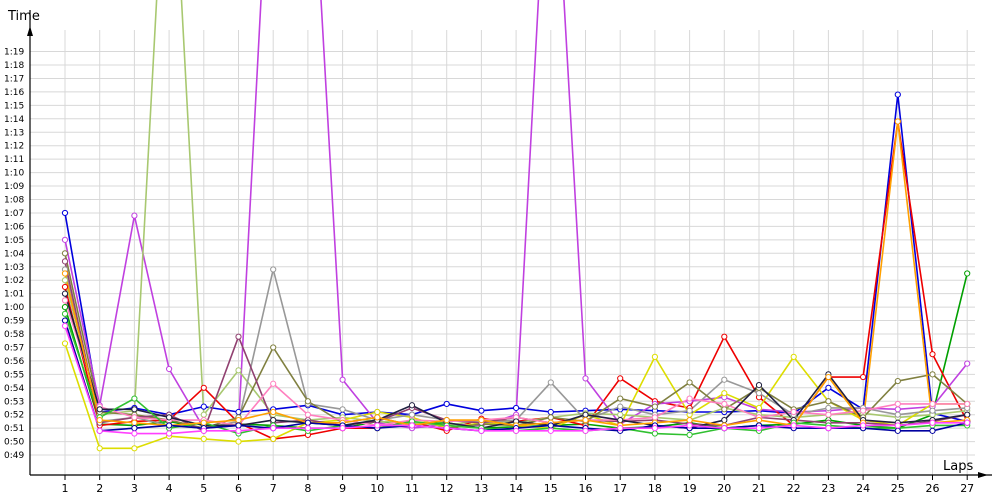 The image size is (1000, 500). What do you see at coordinates (14, 308) in the screenshot?
I see `y-tick-label: 1:00` at bounding box center [14, 308].